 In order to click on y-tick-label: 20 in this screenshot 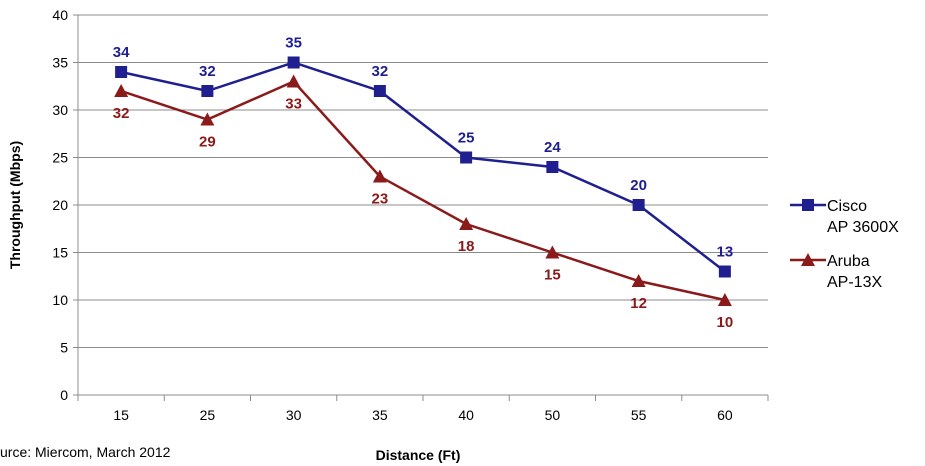, I will do `click(60, 205)`.